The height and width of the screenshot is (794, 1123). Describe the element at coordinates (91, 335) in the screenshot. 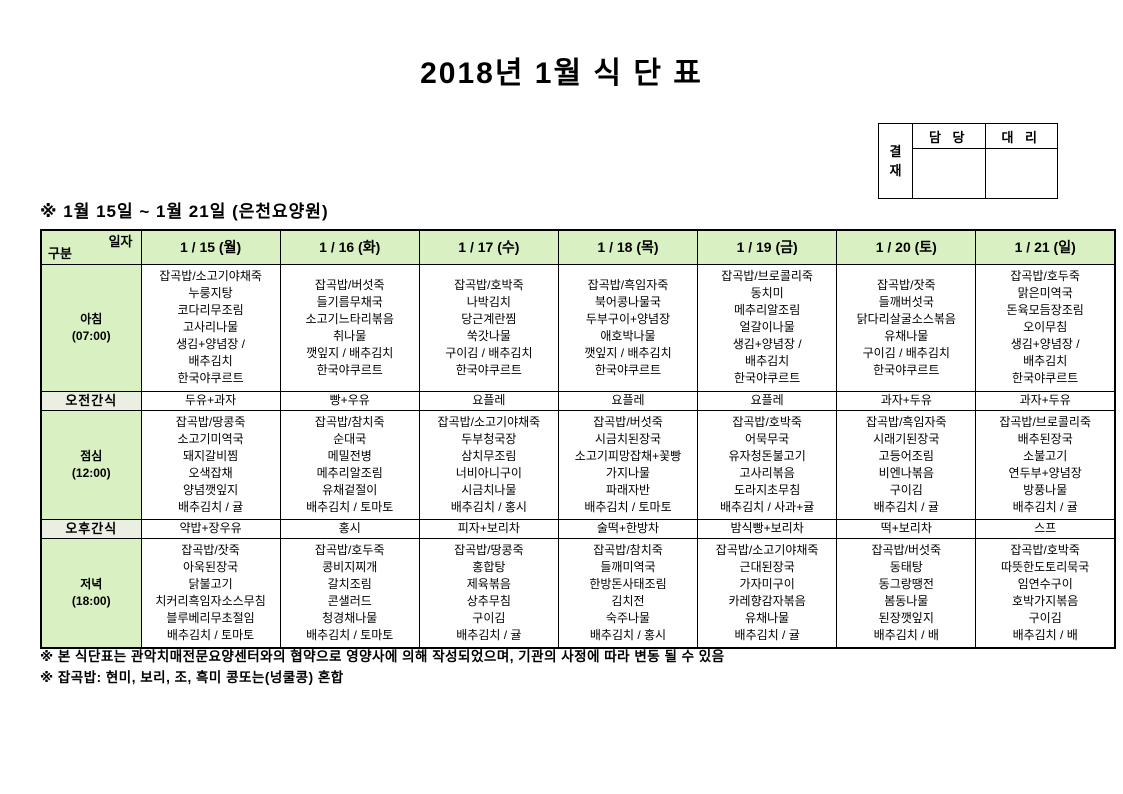

I see `breakfast-time: (07:00)` at that location.